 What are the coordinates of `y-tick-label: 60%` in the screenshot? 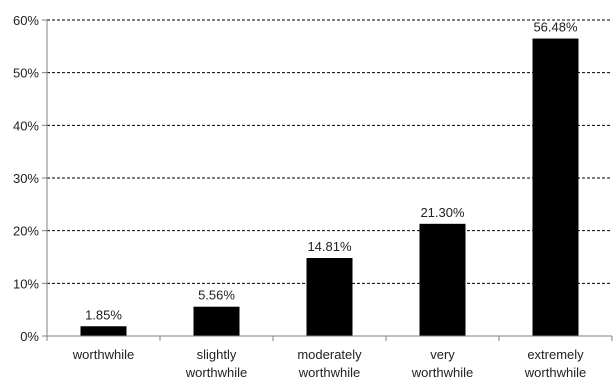 It's located at (26, 20).